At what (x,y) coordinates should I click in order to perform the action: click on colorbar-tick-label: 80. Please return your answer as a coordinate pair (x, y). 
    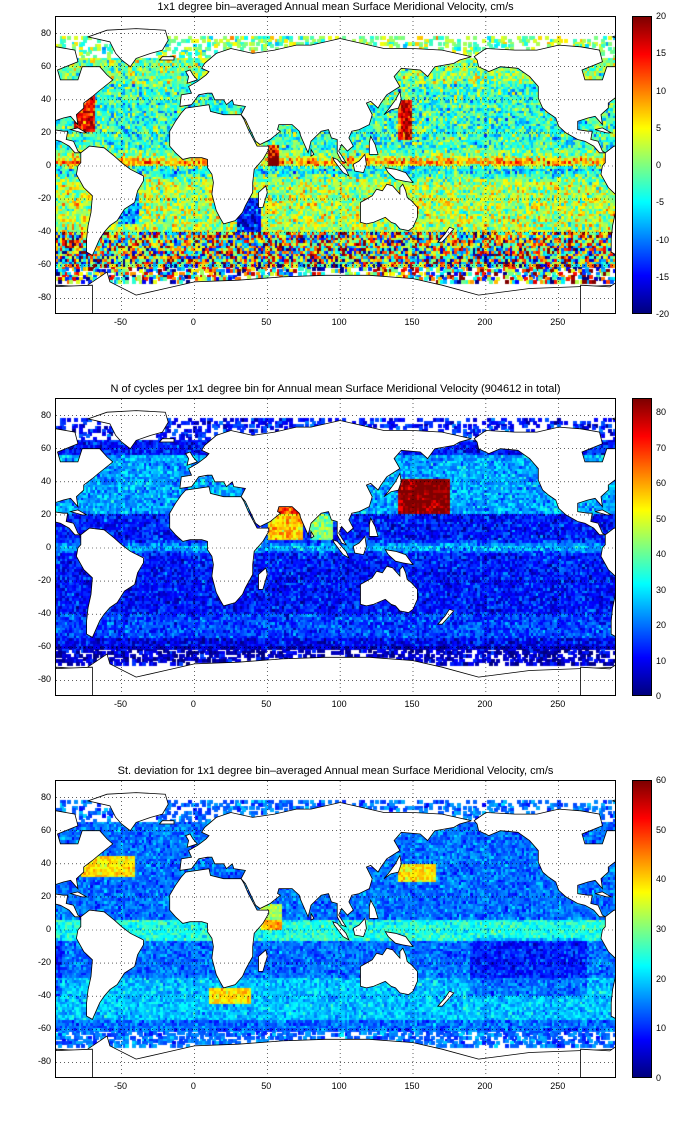
    Looking at the image, I should click on (661, 412).